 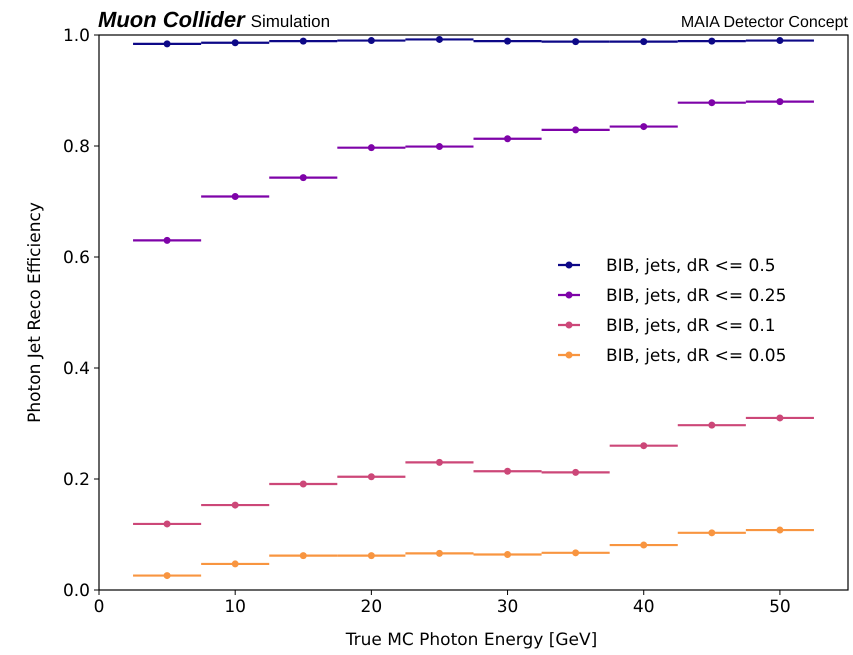 What do you see at coordinates (99, 607) in the screenshot?
I see `x-tick-label: 0` at bounding box center [99, 607].